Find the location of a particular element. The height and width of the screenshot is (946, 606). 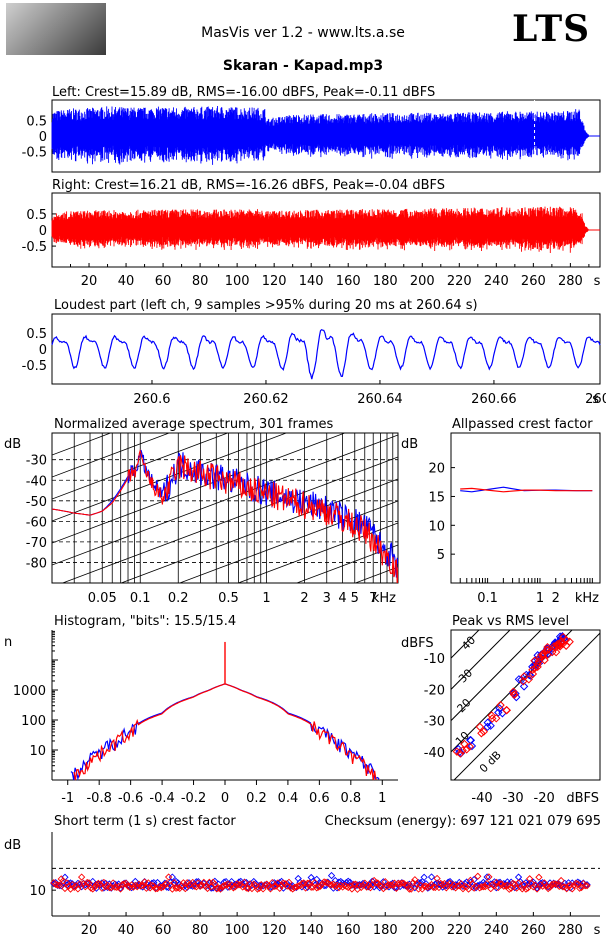

x-tick-label: 60 is located at coordinates (163, 930).